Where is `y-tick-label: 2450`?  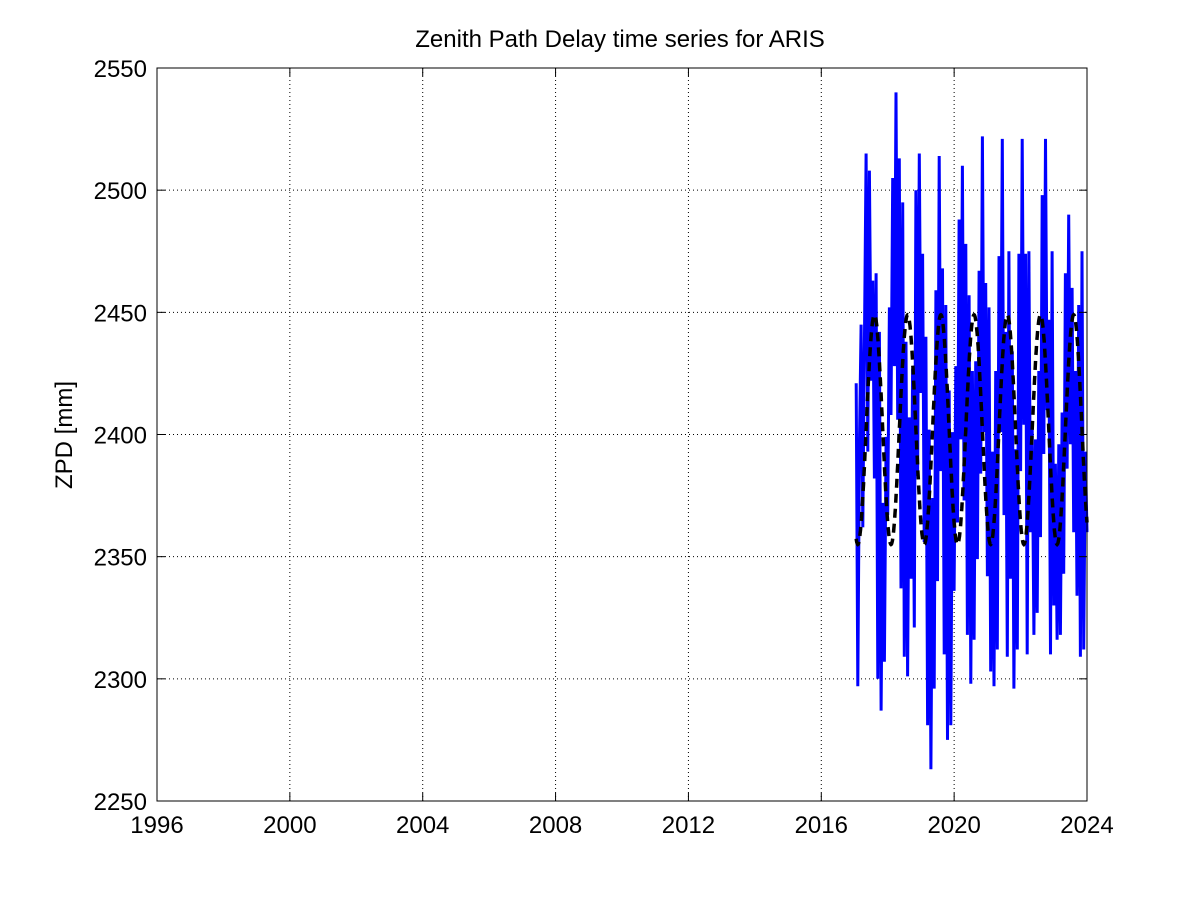
y-tick-label: 2450 is located at coordinates (120, 313).